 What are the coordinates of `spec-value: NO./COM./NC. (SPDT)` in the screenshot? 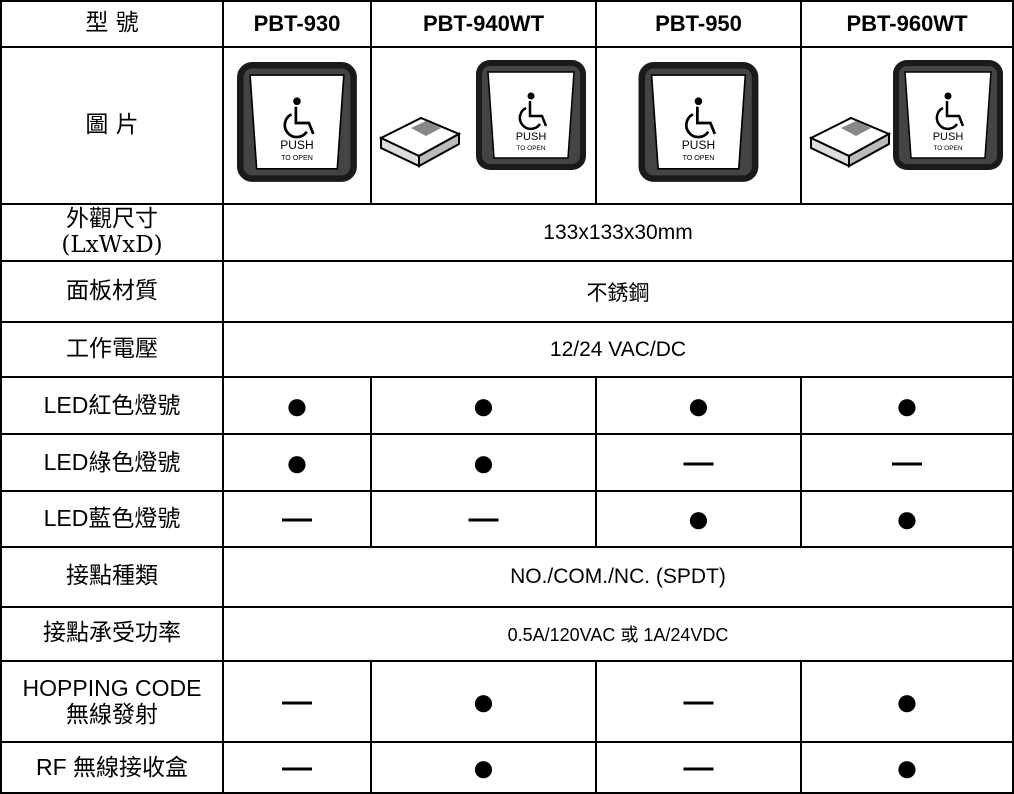 It's located at (618, 577).